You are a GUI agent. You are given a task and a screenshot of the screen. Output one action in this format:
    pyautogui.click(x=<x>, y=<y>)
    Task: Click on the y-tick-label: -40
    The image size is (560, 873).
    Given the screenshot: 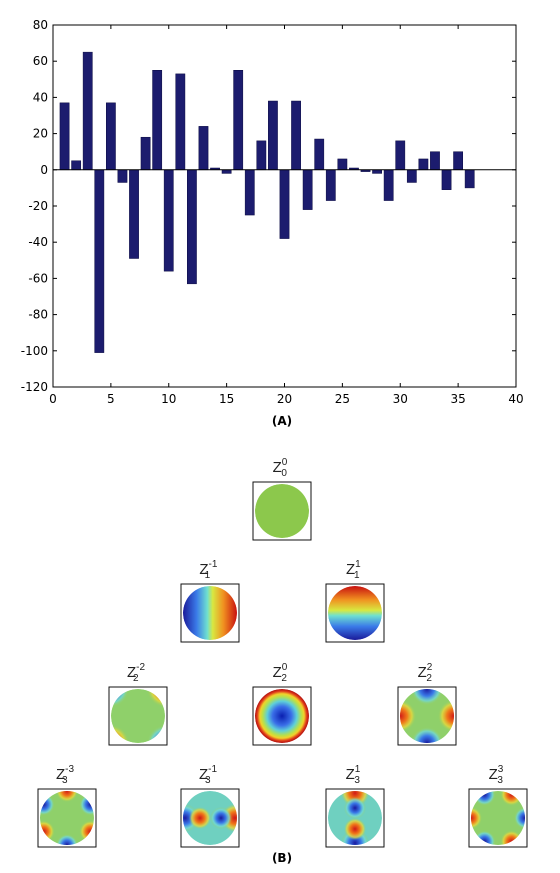 What is the action you would take?
    pyautogui.click(x=38, y=242)
    